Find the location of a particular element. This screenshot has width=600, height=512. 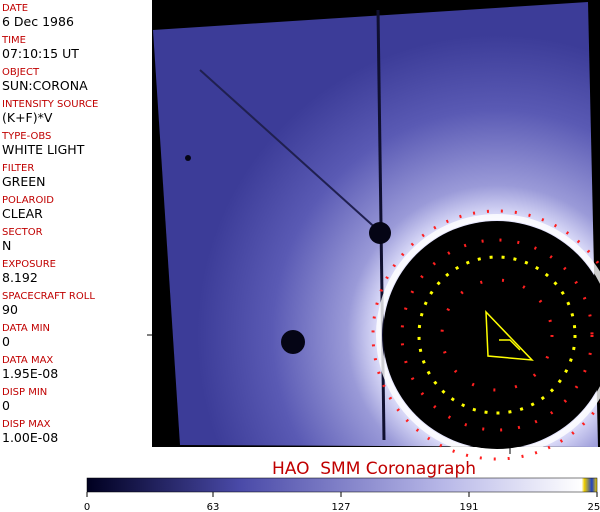

red-markers is located at coordinates (497, 335).